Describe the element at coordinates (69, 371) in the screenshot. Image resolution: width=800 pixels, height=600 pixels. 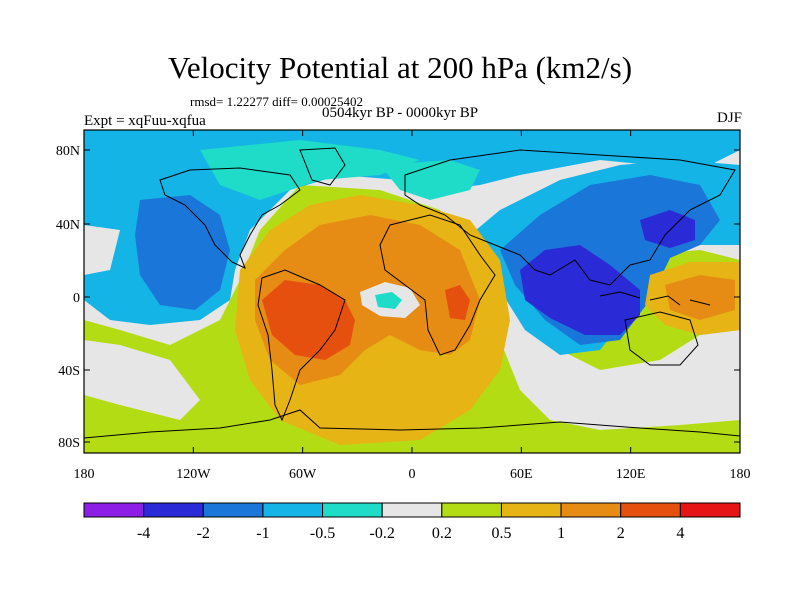
I see `lat-label: 40S` at that location.